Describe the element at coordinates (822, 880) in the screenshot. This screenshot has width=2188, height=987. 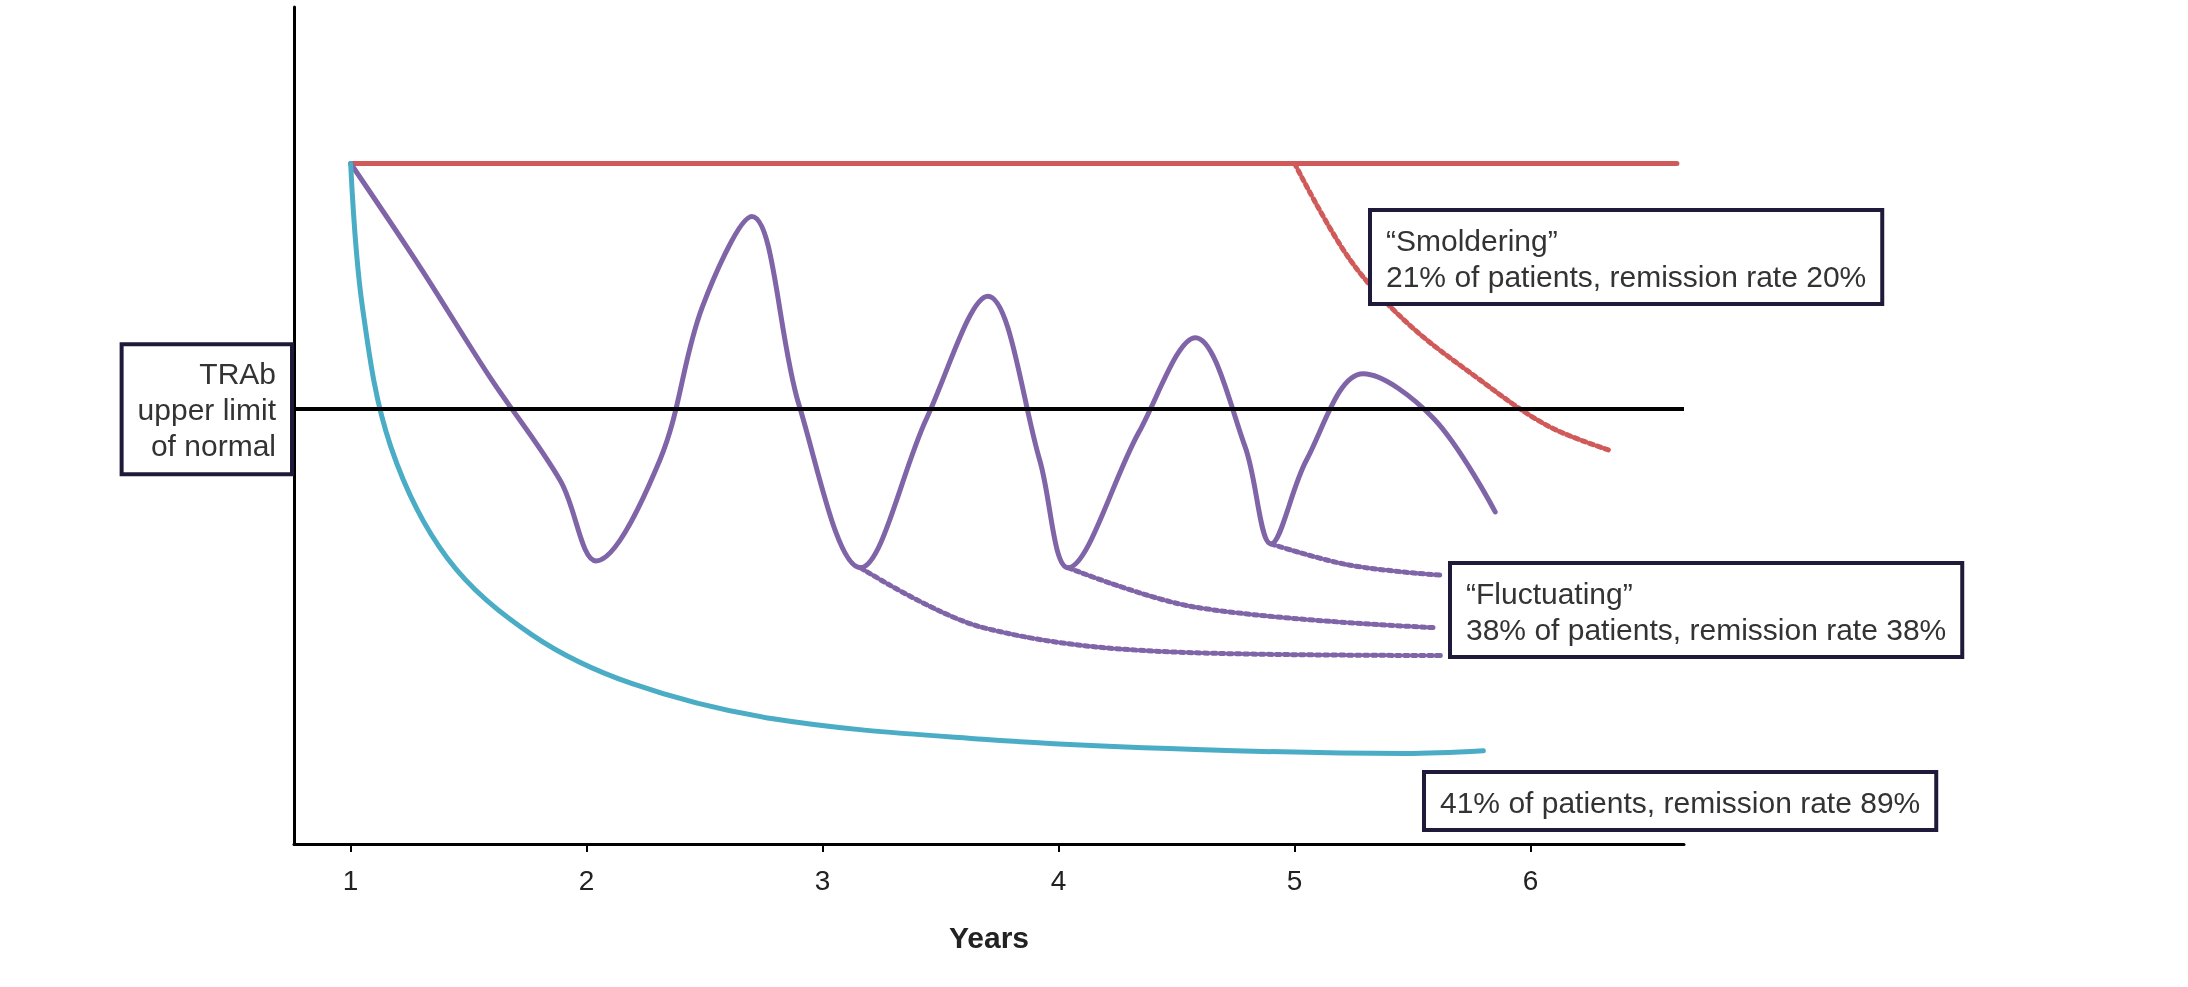
I see `x-tick-label: 3` at that location.